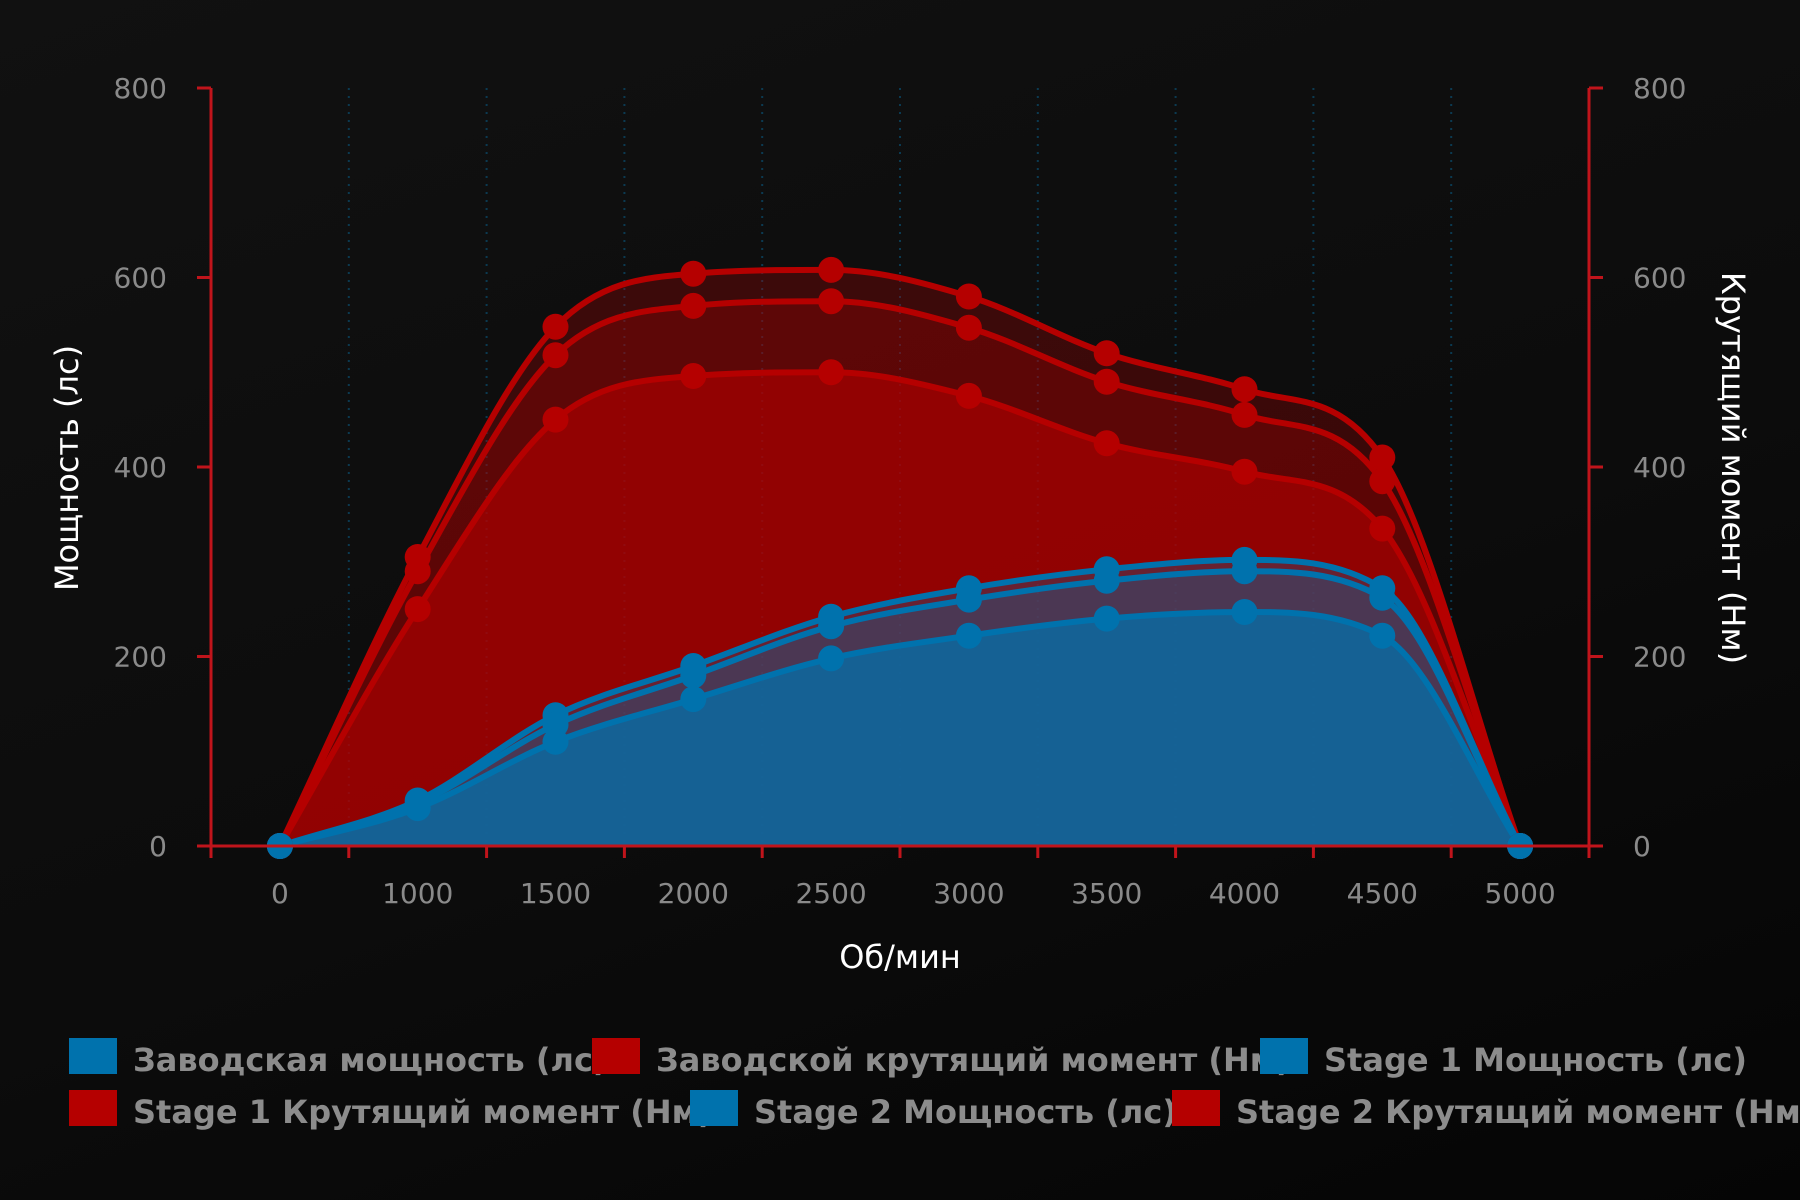  What do you see at coordinates (1518, 1112) in the screenshot?
I see `legend-label: Stage 2 Крутящий момент (Нм)` at bounding box center [1518, 1112].